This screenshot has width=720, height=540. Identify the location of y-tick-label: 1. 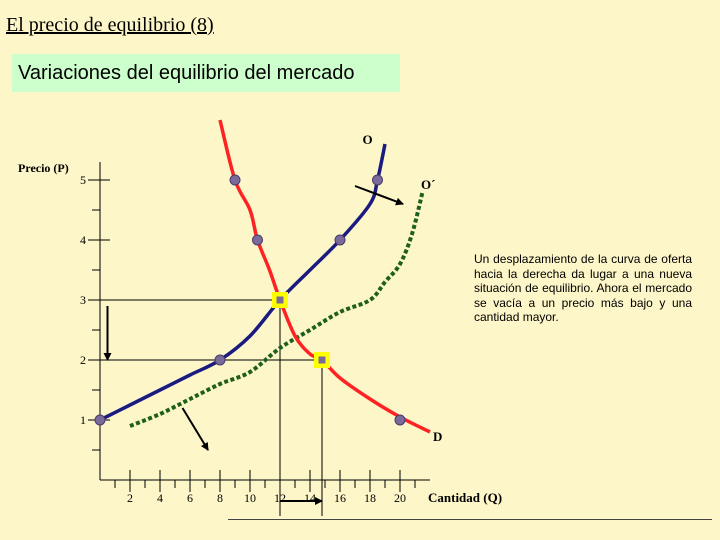
(83, 420).